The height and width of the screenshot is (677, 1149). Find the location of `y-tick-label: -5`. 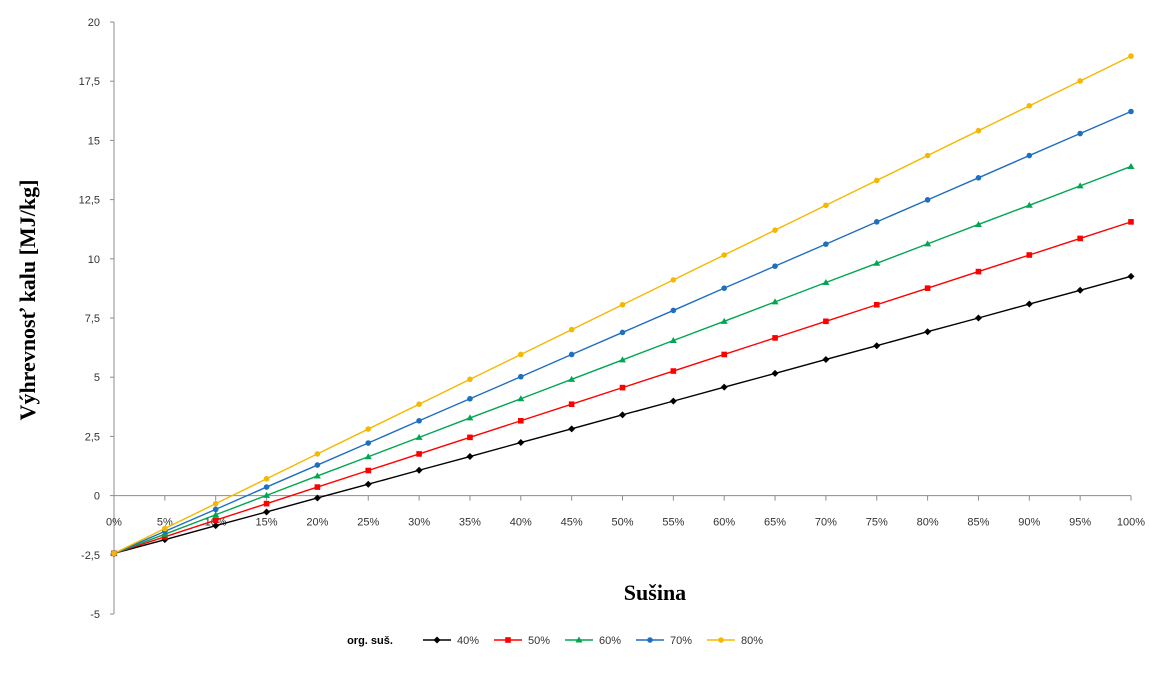

y-tick-label: -5 is located at coordinates (95, 615).